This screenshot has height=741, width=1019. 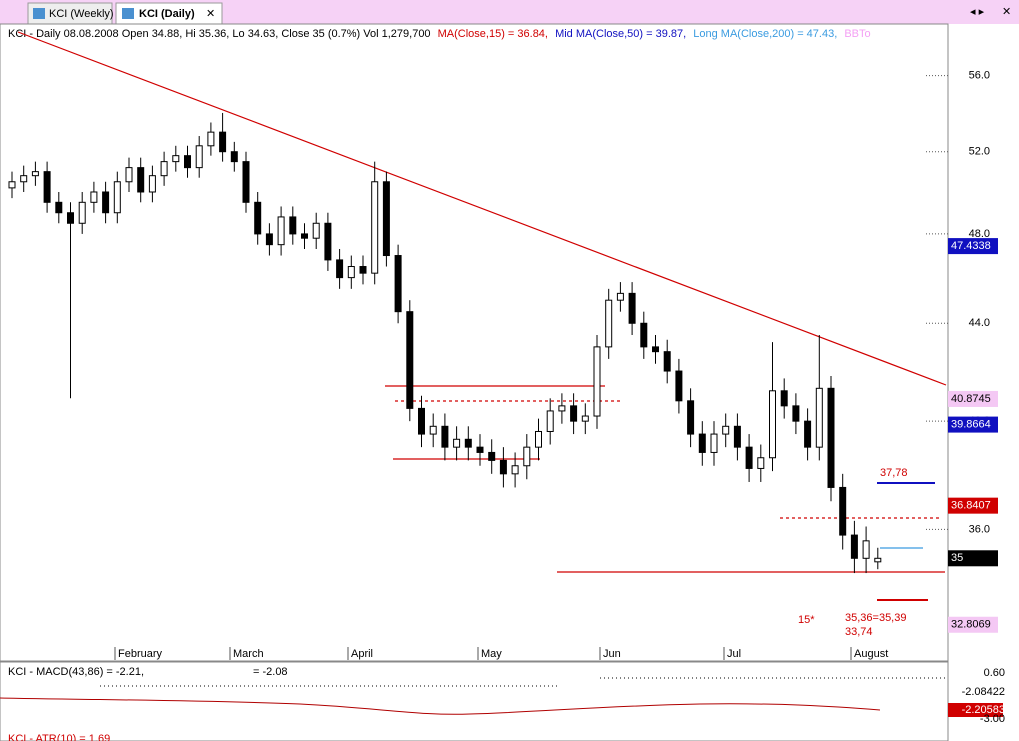 I want to click on macd-line, so click(x=440, y=706).